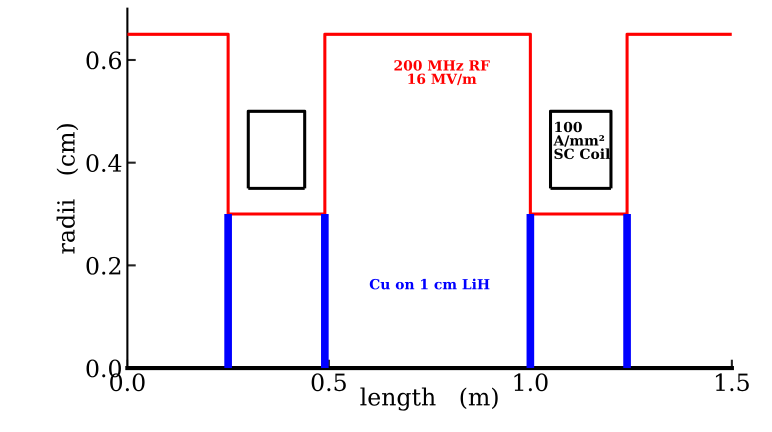 Image resolution: width=772 pixels, height=432 pixels. What do you see at coordinates (732, 382) in the screenshot?
I see `x-tick-label: 1.5` at bounding box center [732, 382].